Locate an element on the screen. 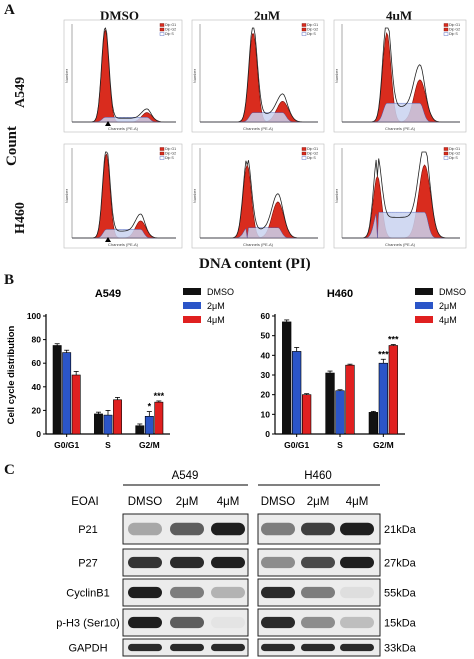  significance-marker: * is located at coordinates (150, 407).